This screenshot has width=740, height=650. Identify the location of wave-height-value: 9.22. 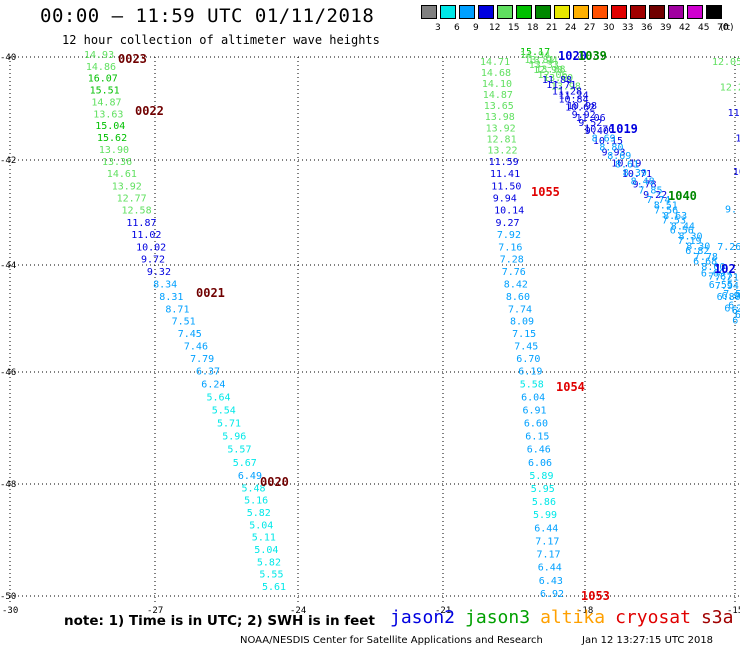
(655, 195).